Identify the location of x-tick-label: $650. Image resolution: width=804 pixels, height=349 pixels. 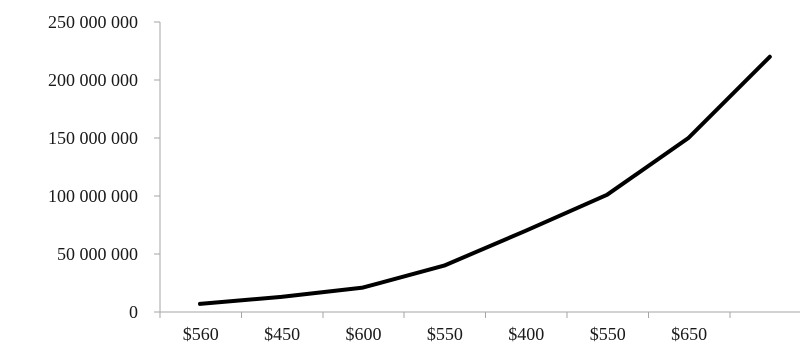
(689, 334).